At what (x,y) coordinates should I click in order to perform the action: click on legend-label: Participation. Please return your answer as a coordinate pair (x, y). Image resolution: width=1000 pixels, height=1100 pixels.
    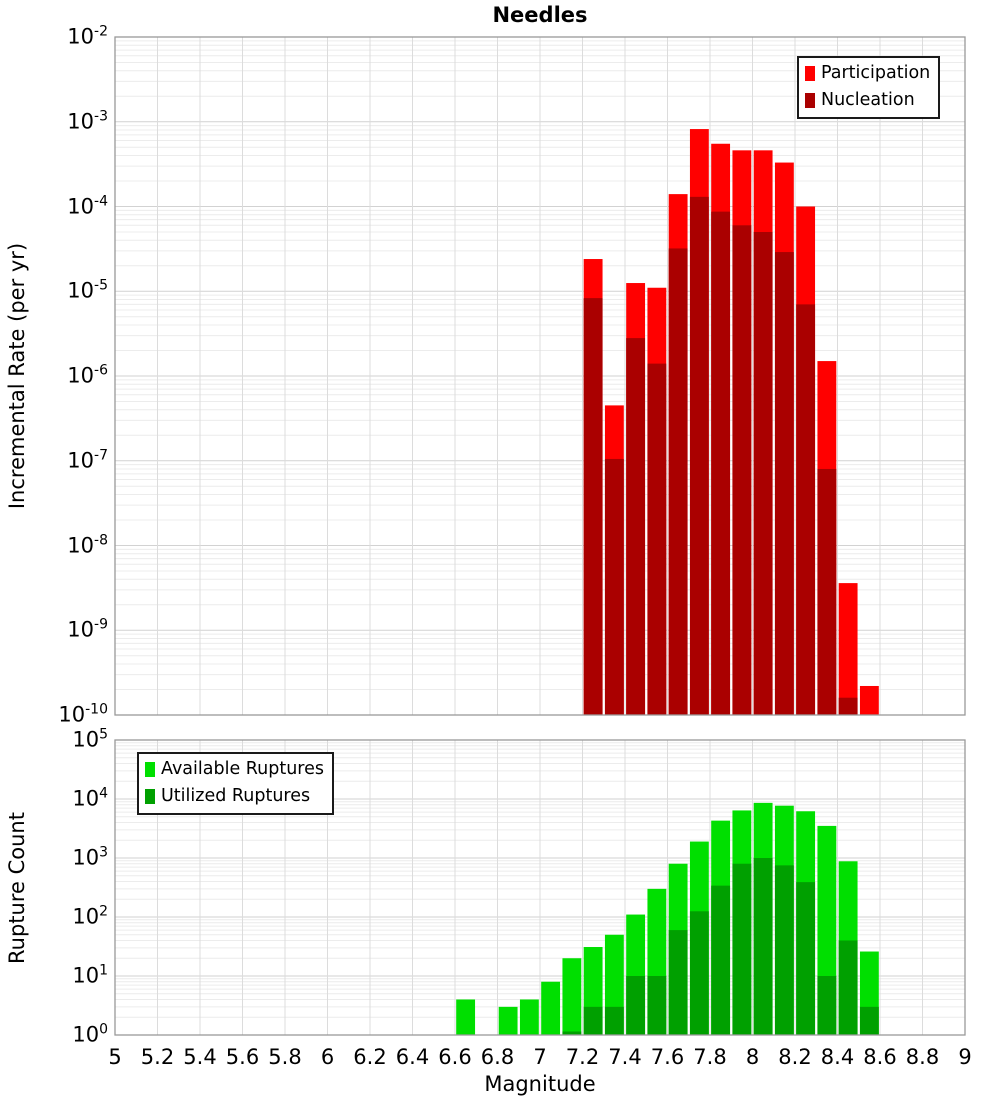
    Looking at the image, I should click on (876, 73).